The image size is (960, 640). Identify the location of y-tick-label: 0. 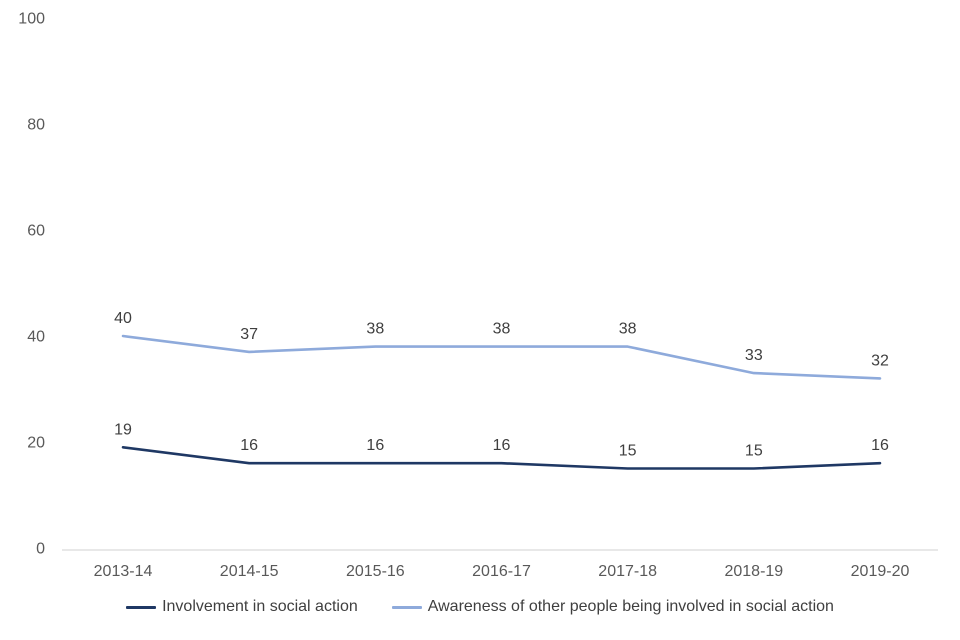
(40, 549).